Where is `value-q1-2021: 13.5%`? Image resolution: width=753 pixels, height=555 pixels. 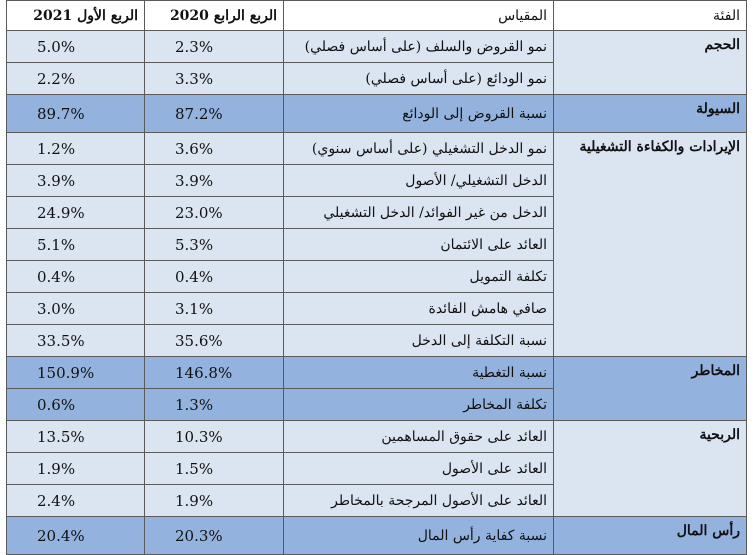
value-q1-2021: 13.5% is located at coordinates (75, 436).